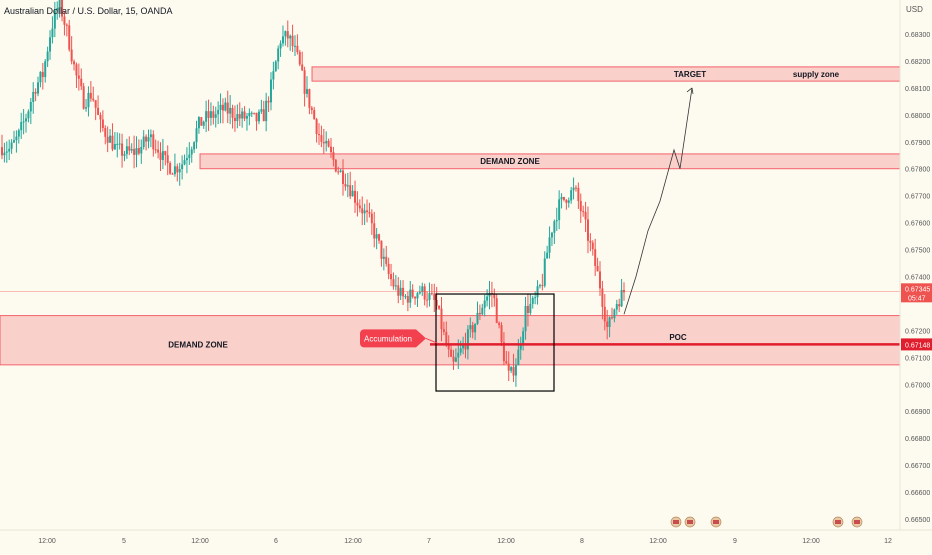  Describe the element at coordinates (917, 35) in the screenshot. I see `y-tick-label: 0.68300` at that location.